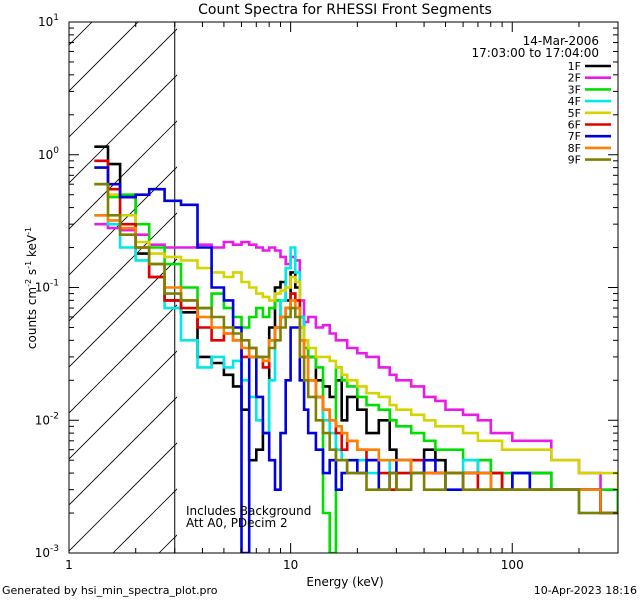 This screenshot has height=600, width=640. Describe the element at coordinates (574, 148) in the screenshot. I see `legend-label-8F: 8F` at that location.